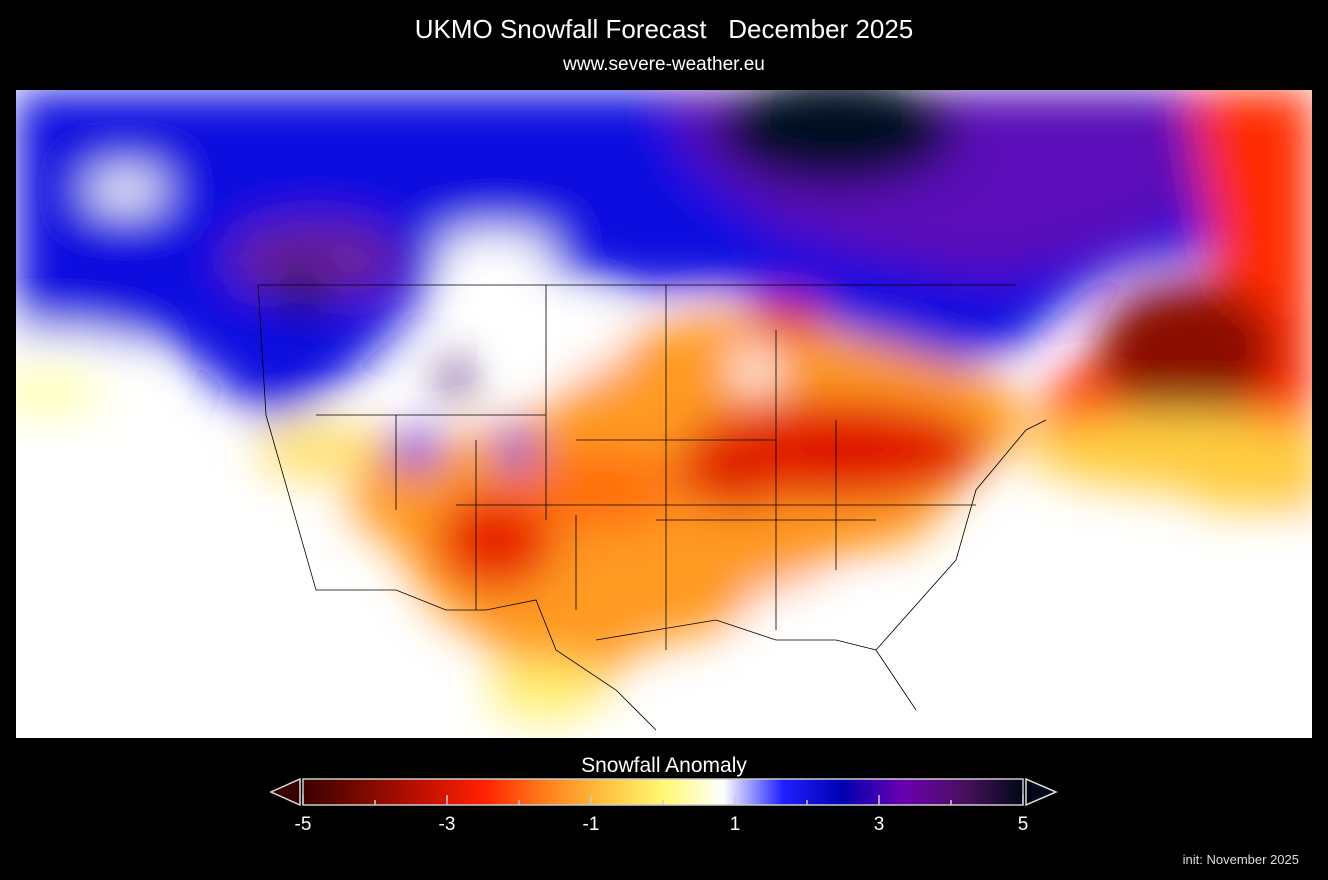 Image resolution: width=1328 pixels, height=880 pixels. What do you see at coordinates (447, 824) in the screenshot?
I see `colorbar-tick-label: -3` at bounding box center [447, 824].